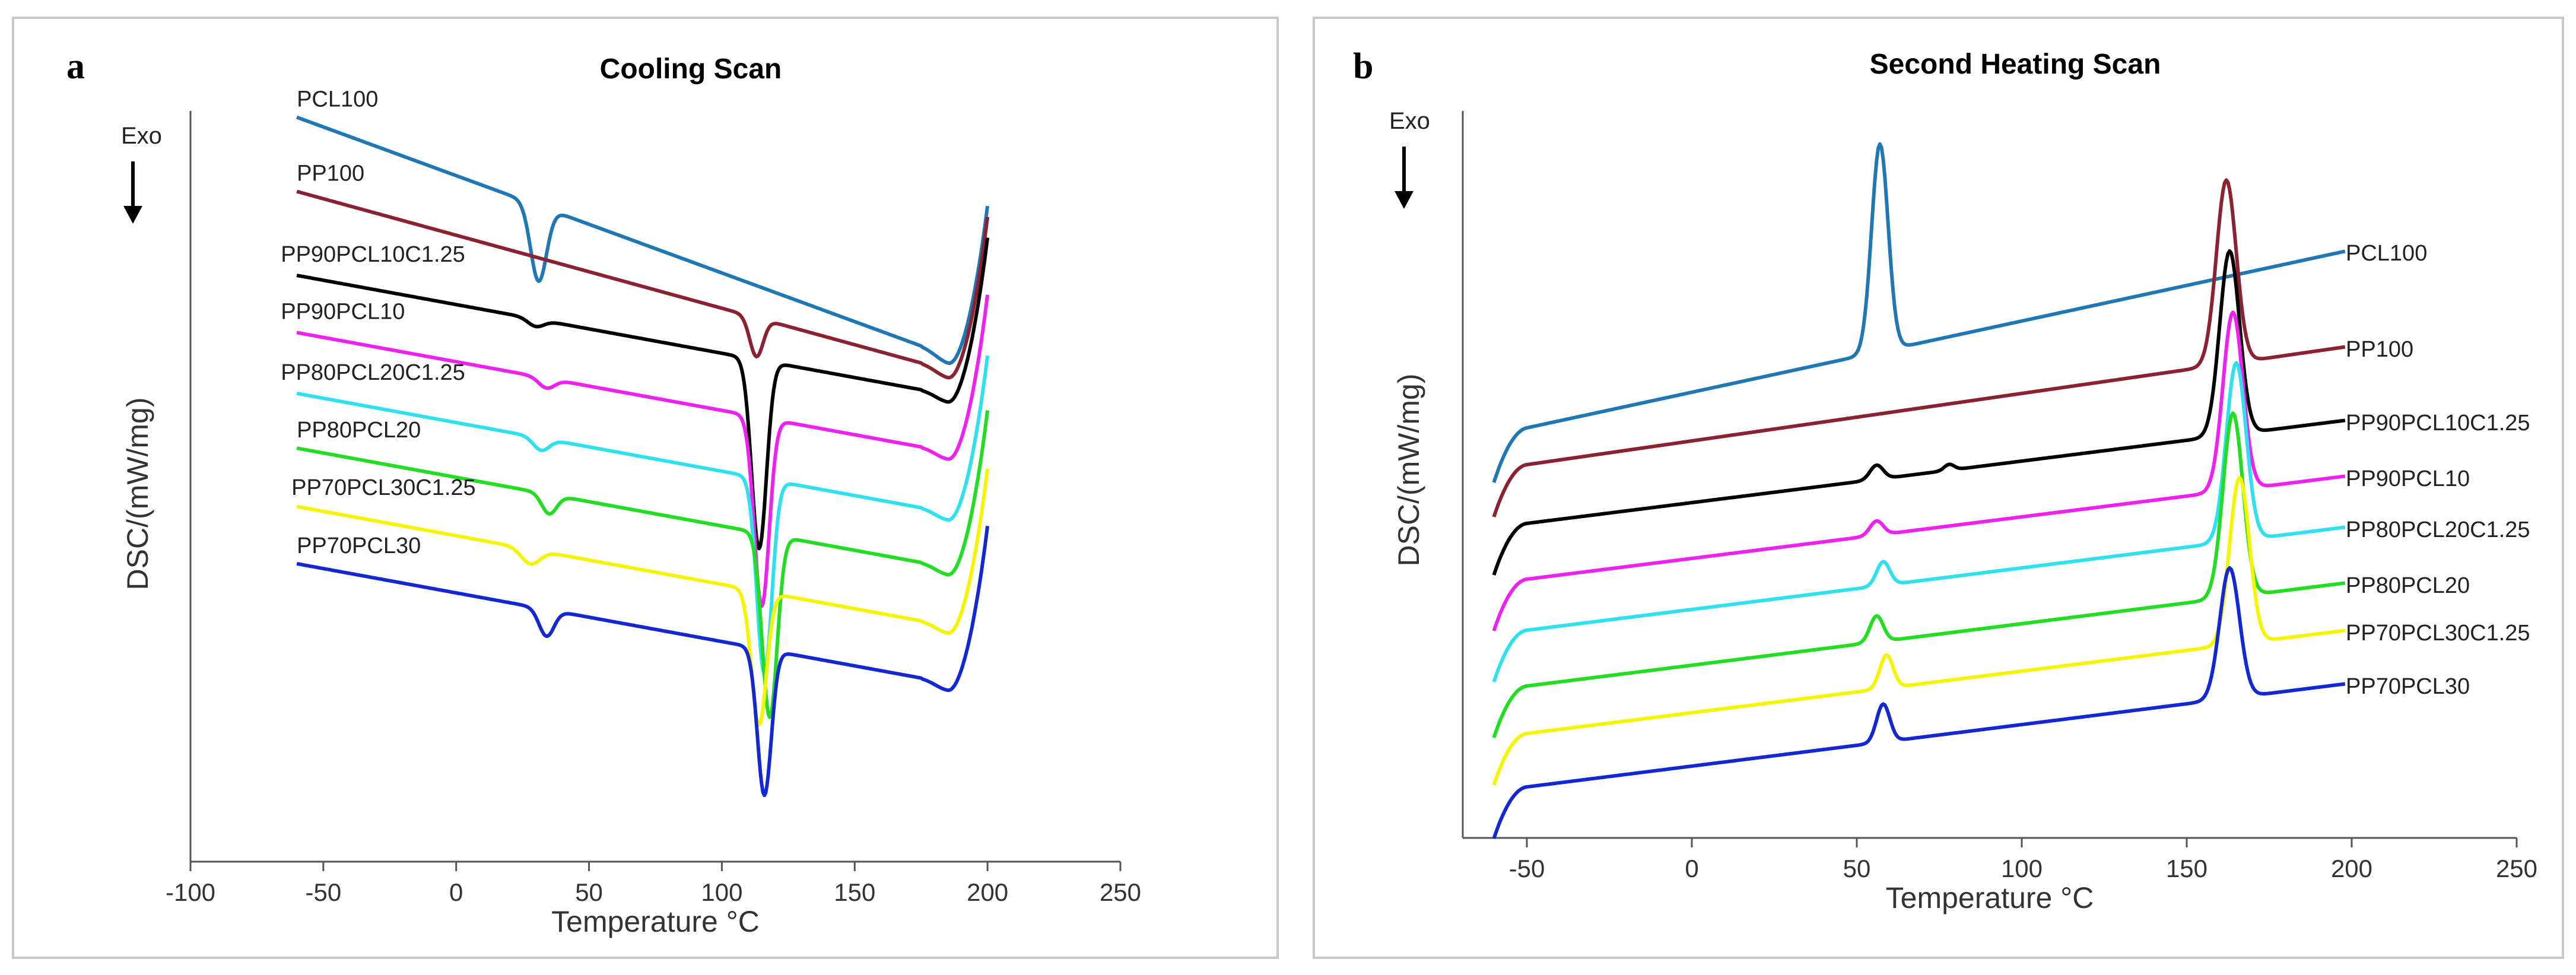 This screenshot has width=2576, height=975. Describe the element at coordinates (2015, 64) in the screenshot. I see `chart-title: Second Heating Scan` at that location.